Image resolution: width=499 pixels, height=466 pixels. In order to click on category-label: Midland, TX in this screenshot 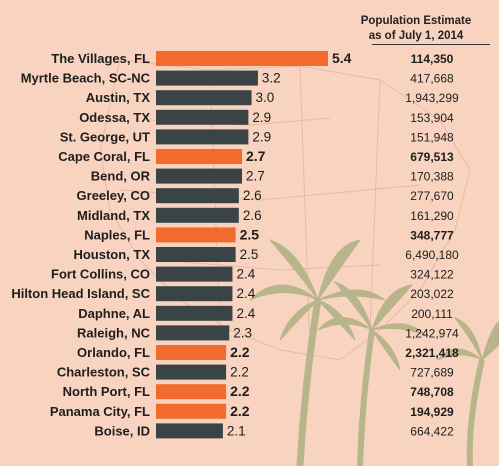, I will do `click(113, 215)`.